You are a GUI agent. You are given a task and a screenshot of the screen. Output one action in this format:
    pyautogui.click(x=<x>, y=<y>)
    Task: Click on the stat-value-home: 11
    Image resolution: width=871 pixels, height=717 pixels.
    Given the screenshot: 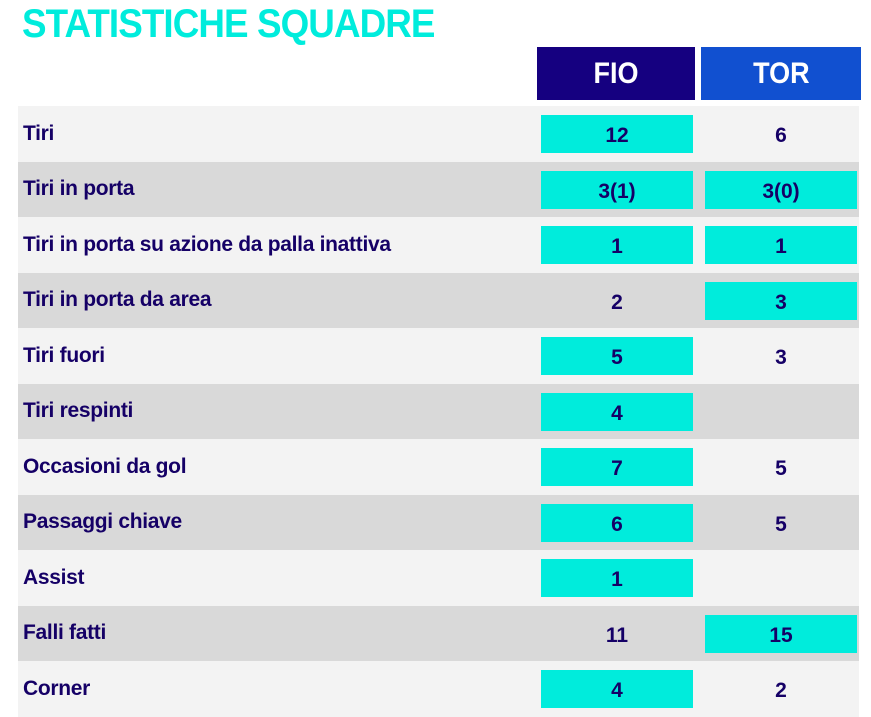 What is the action you would take?
    pyautogui.click(x=617, y=635)
    